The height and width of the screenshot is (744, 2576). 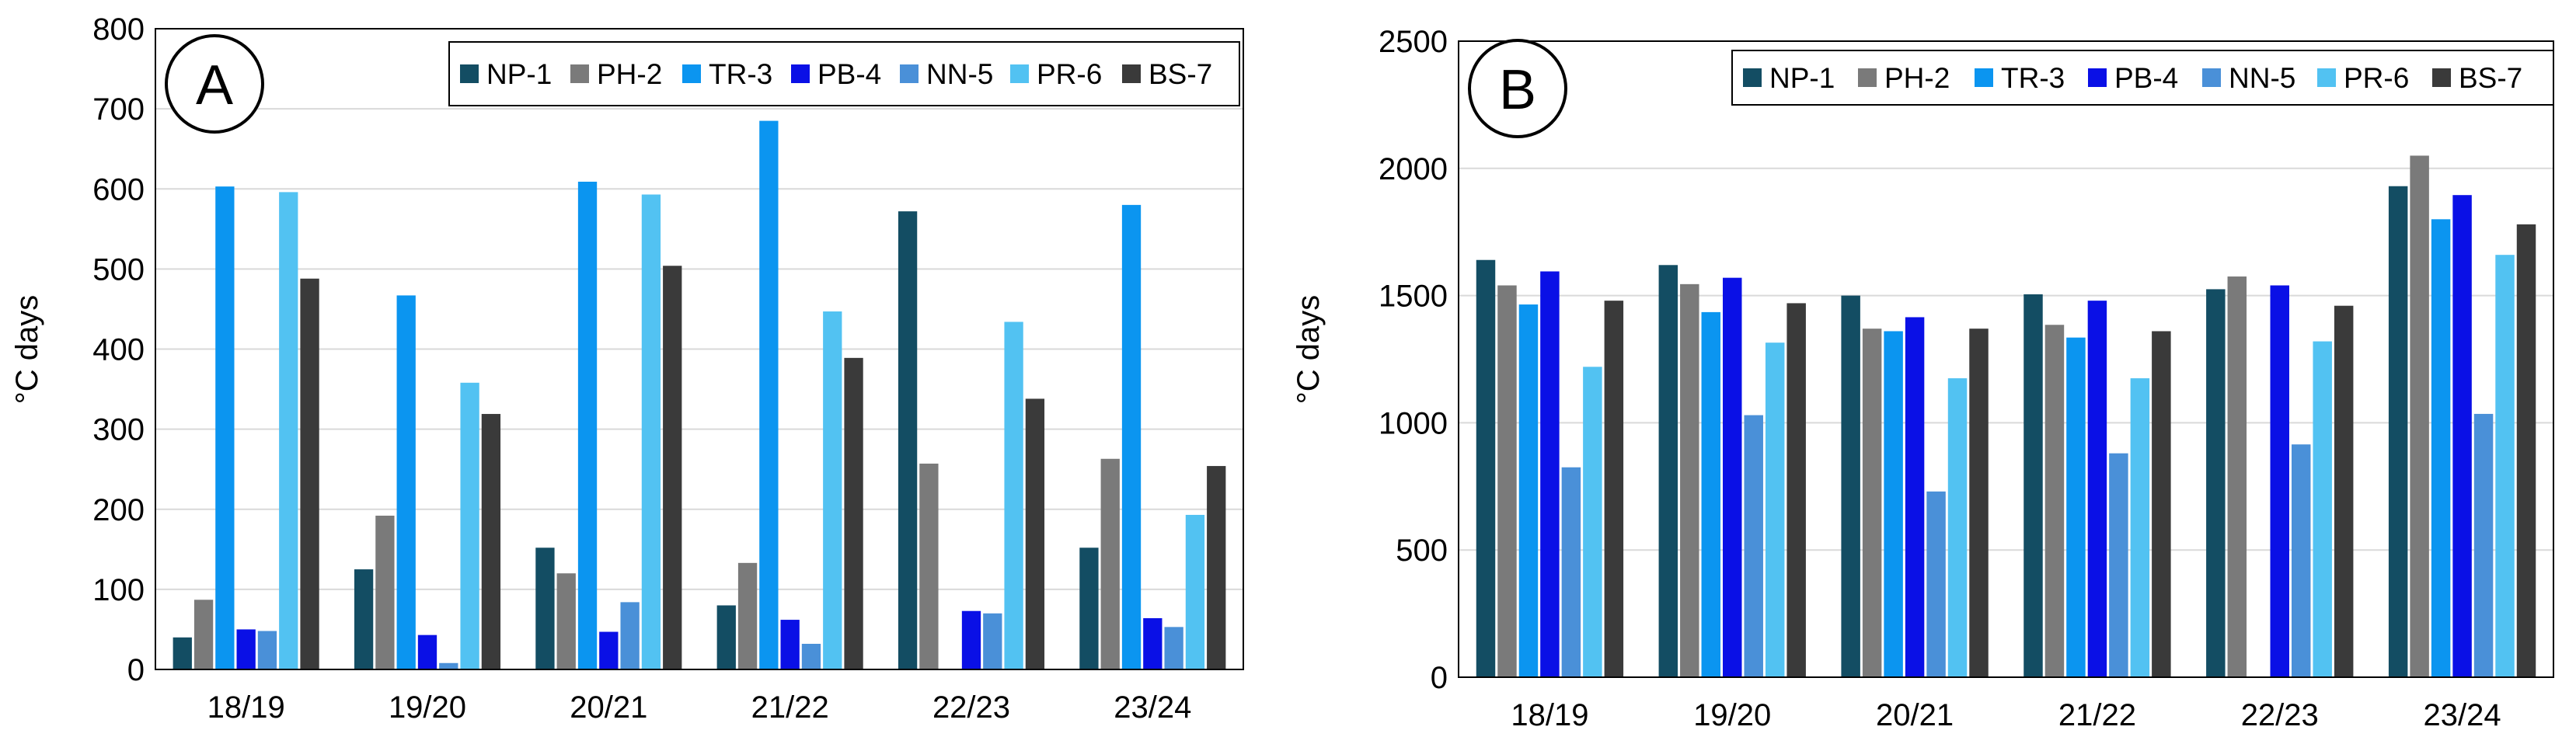 I want to click on y-tick-label: 2000, so click(x=1413, y=169).